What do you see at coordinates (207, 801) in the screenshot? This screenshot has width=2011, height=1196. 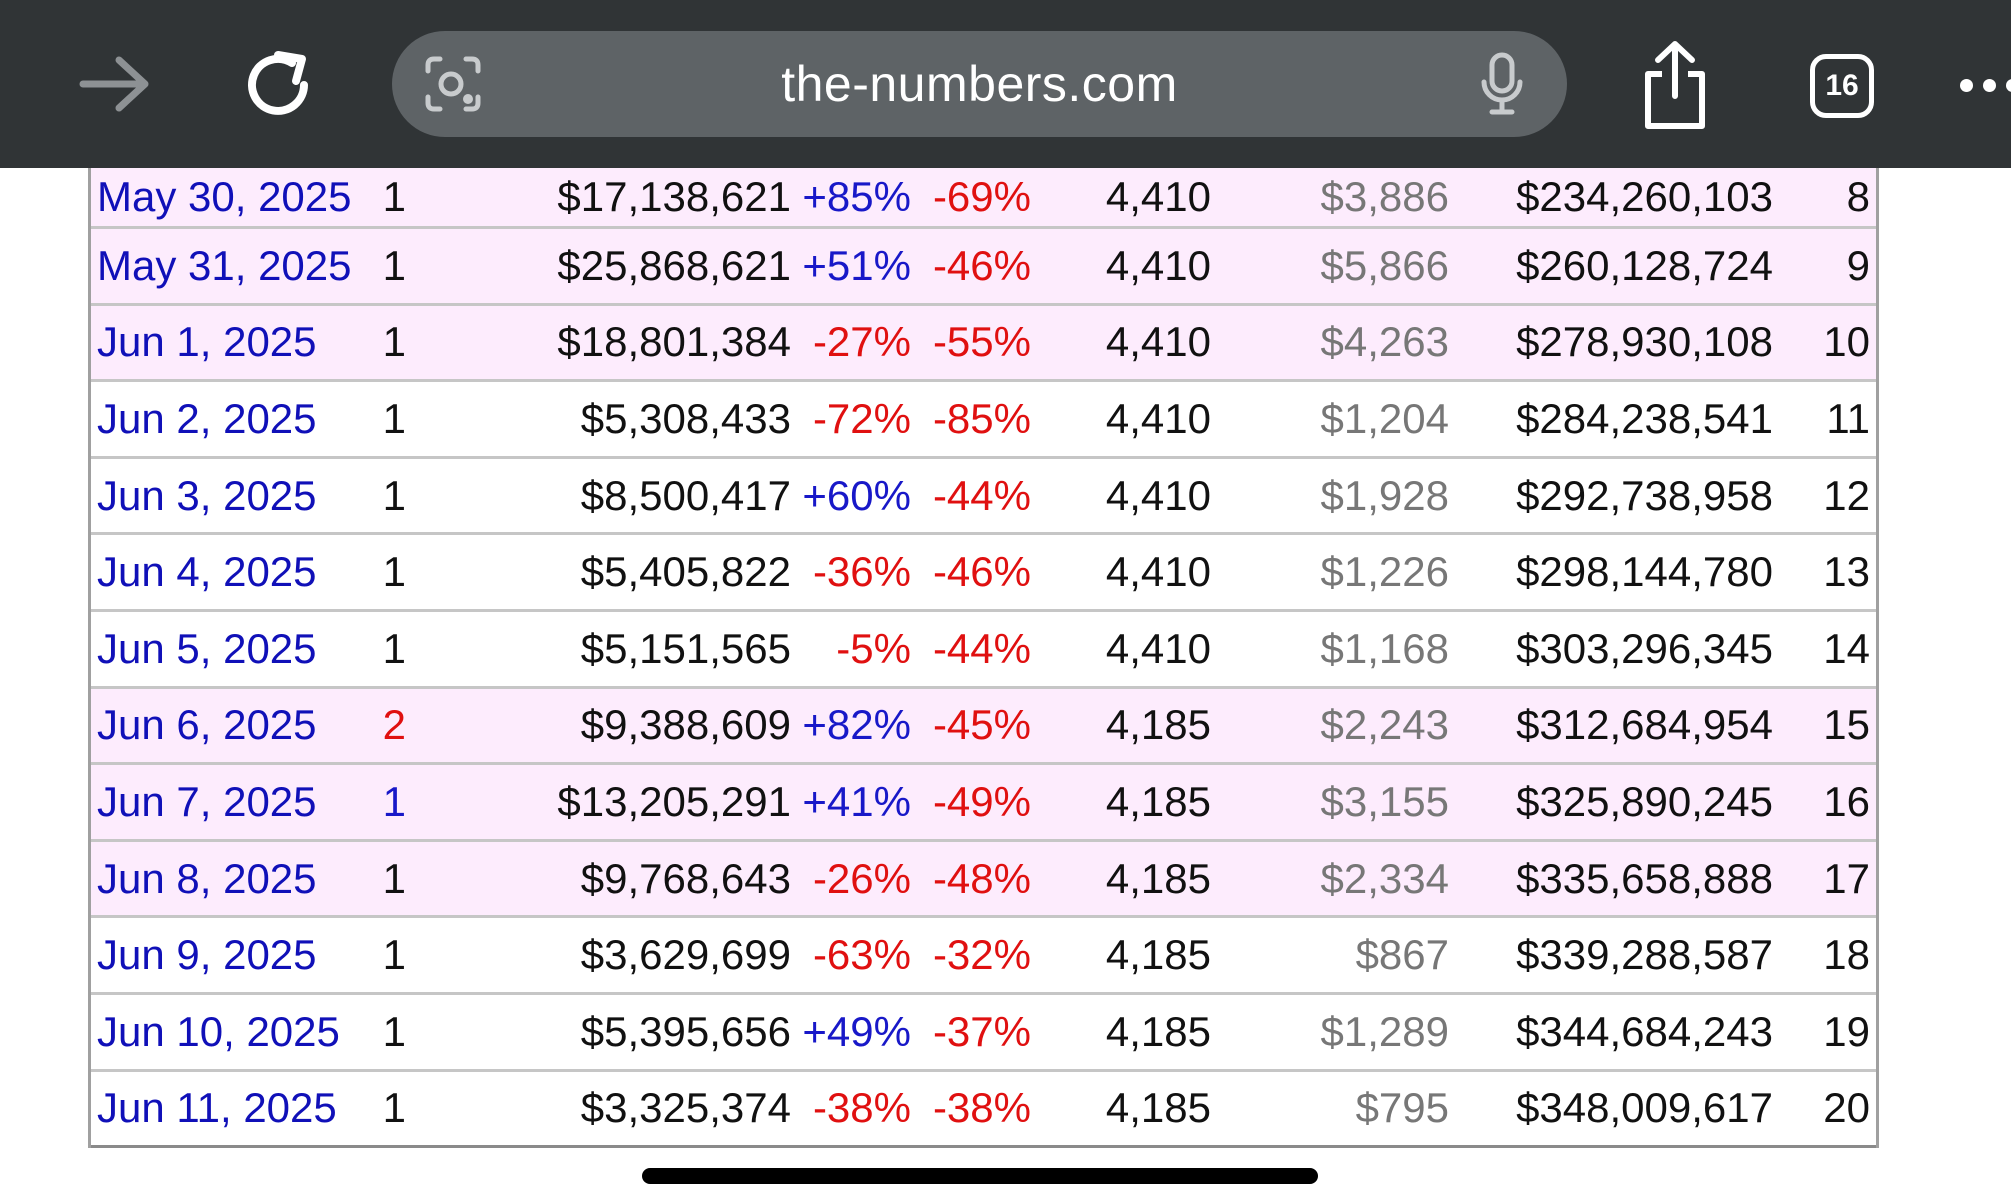 I see `date-link: Jun 7, 2025` at bounding box center [207, 801].